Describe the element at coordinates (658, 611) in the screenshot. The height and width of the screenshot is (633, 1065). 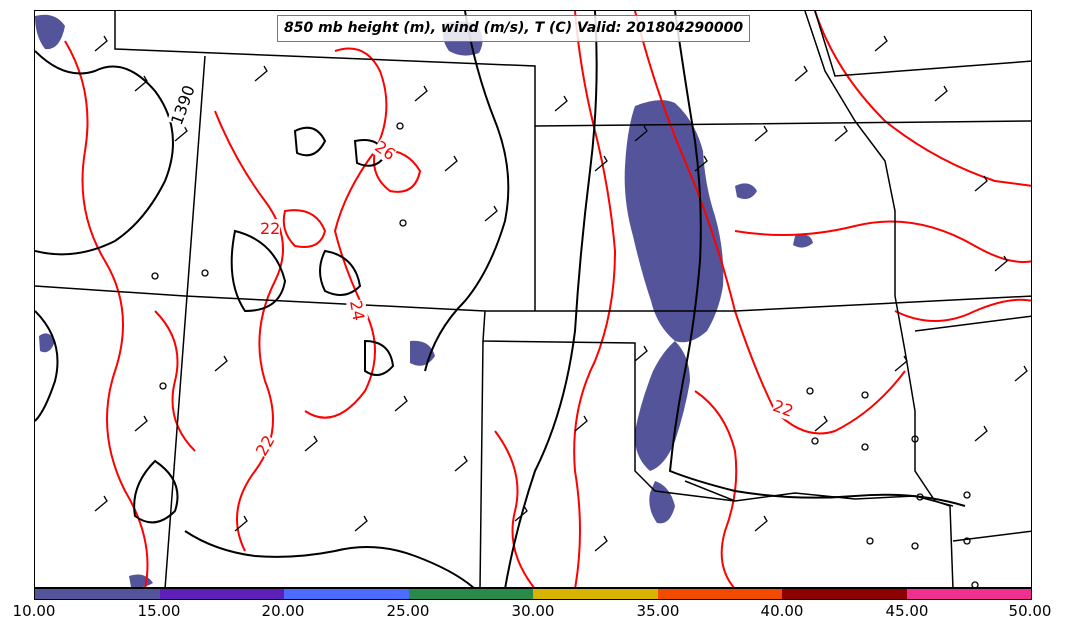
I see `colorbar-tick-label: 35.00` at that location.